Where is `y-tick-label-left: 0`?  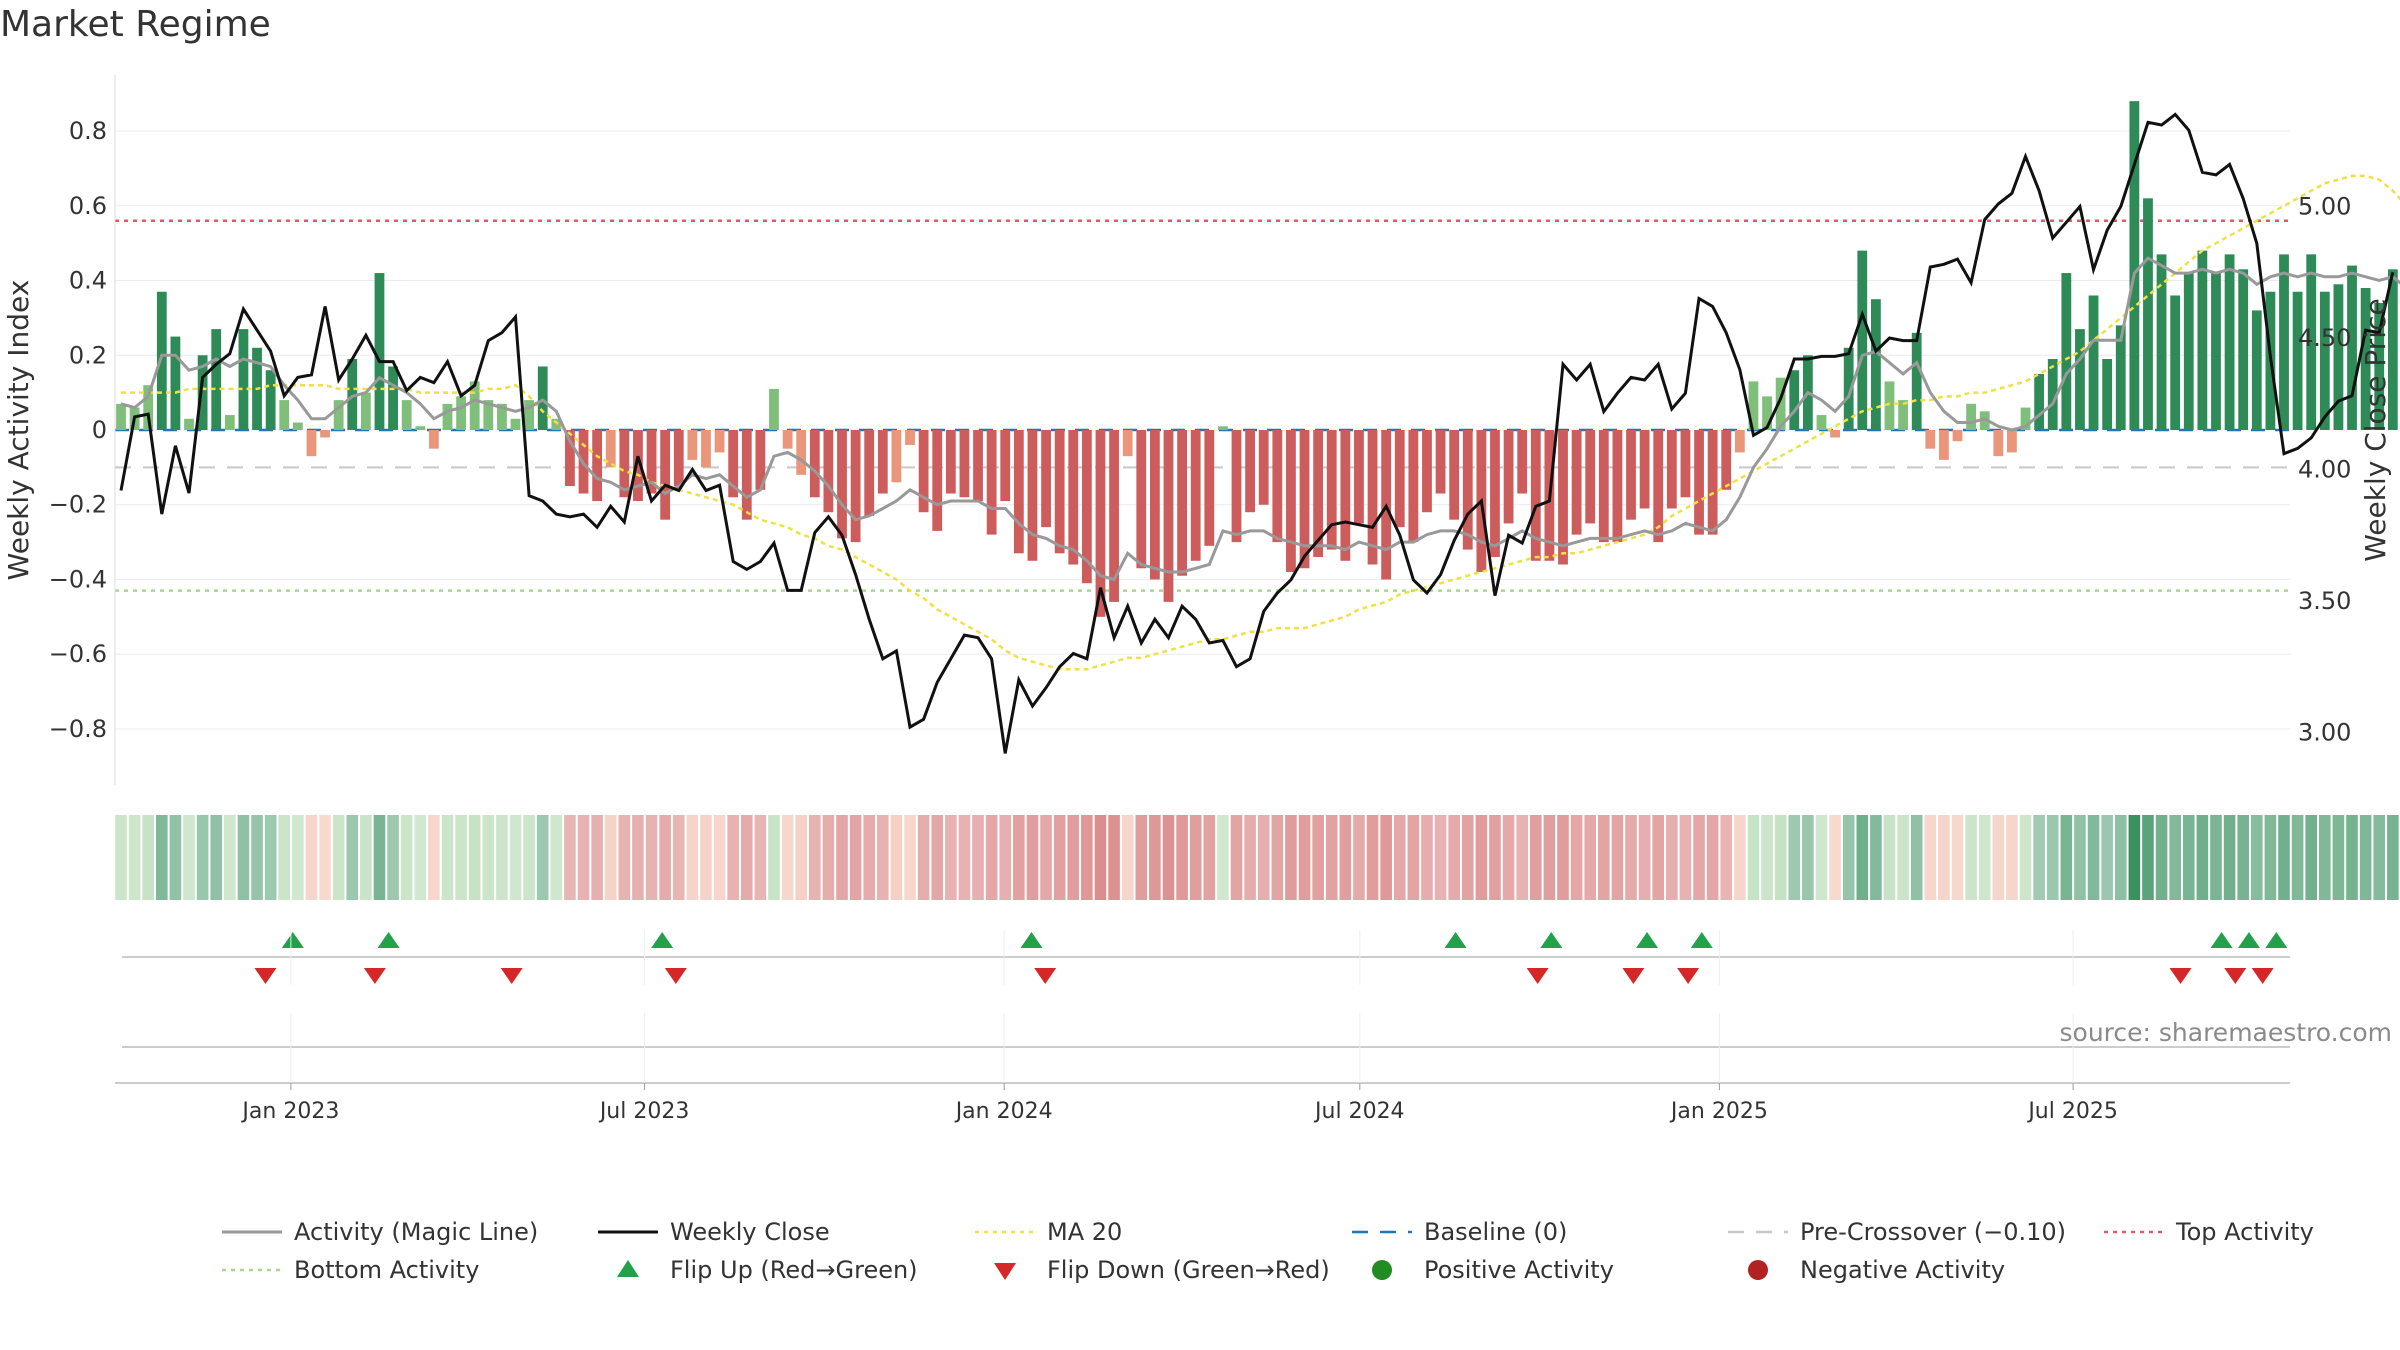 y-tick-label-left: 0 is located at coordinates (99, 430).